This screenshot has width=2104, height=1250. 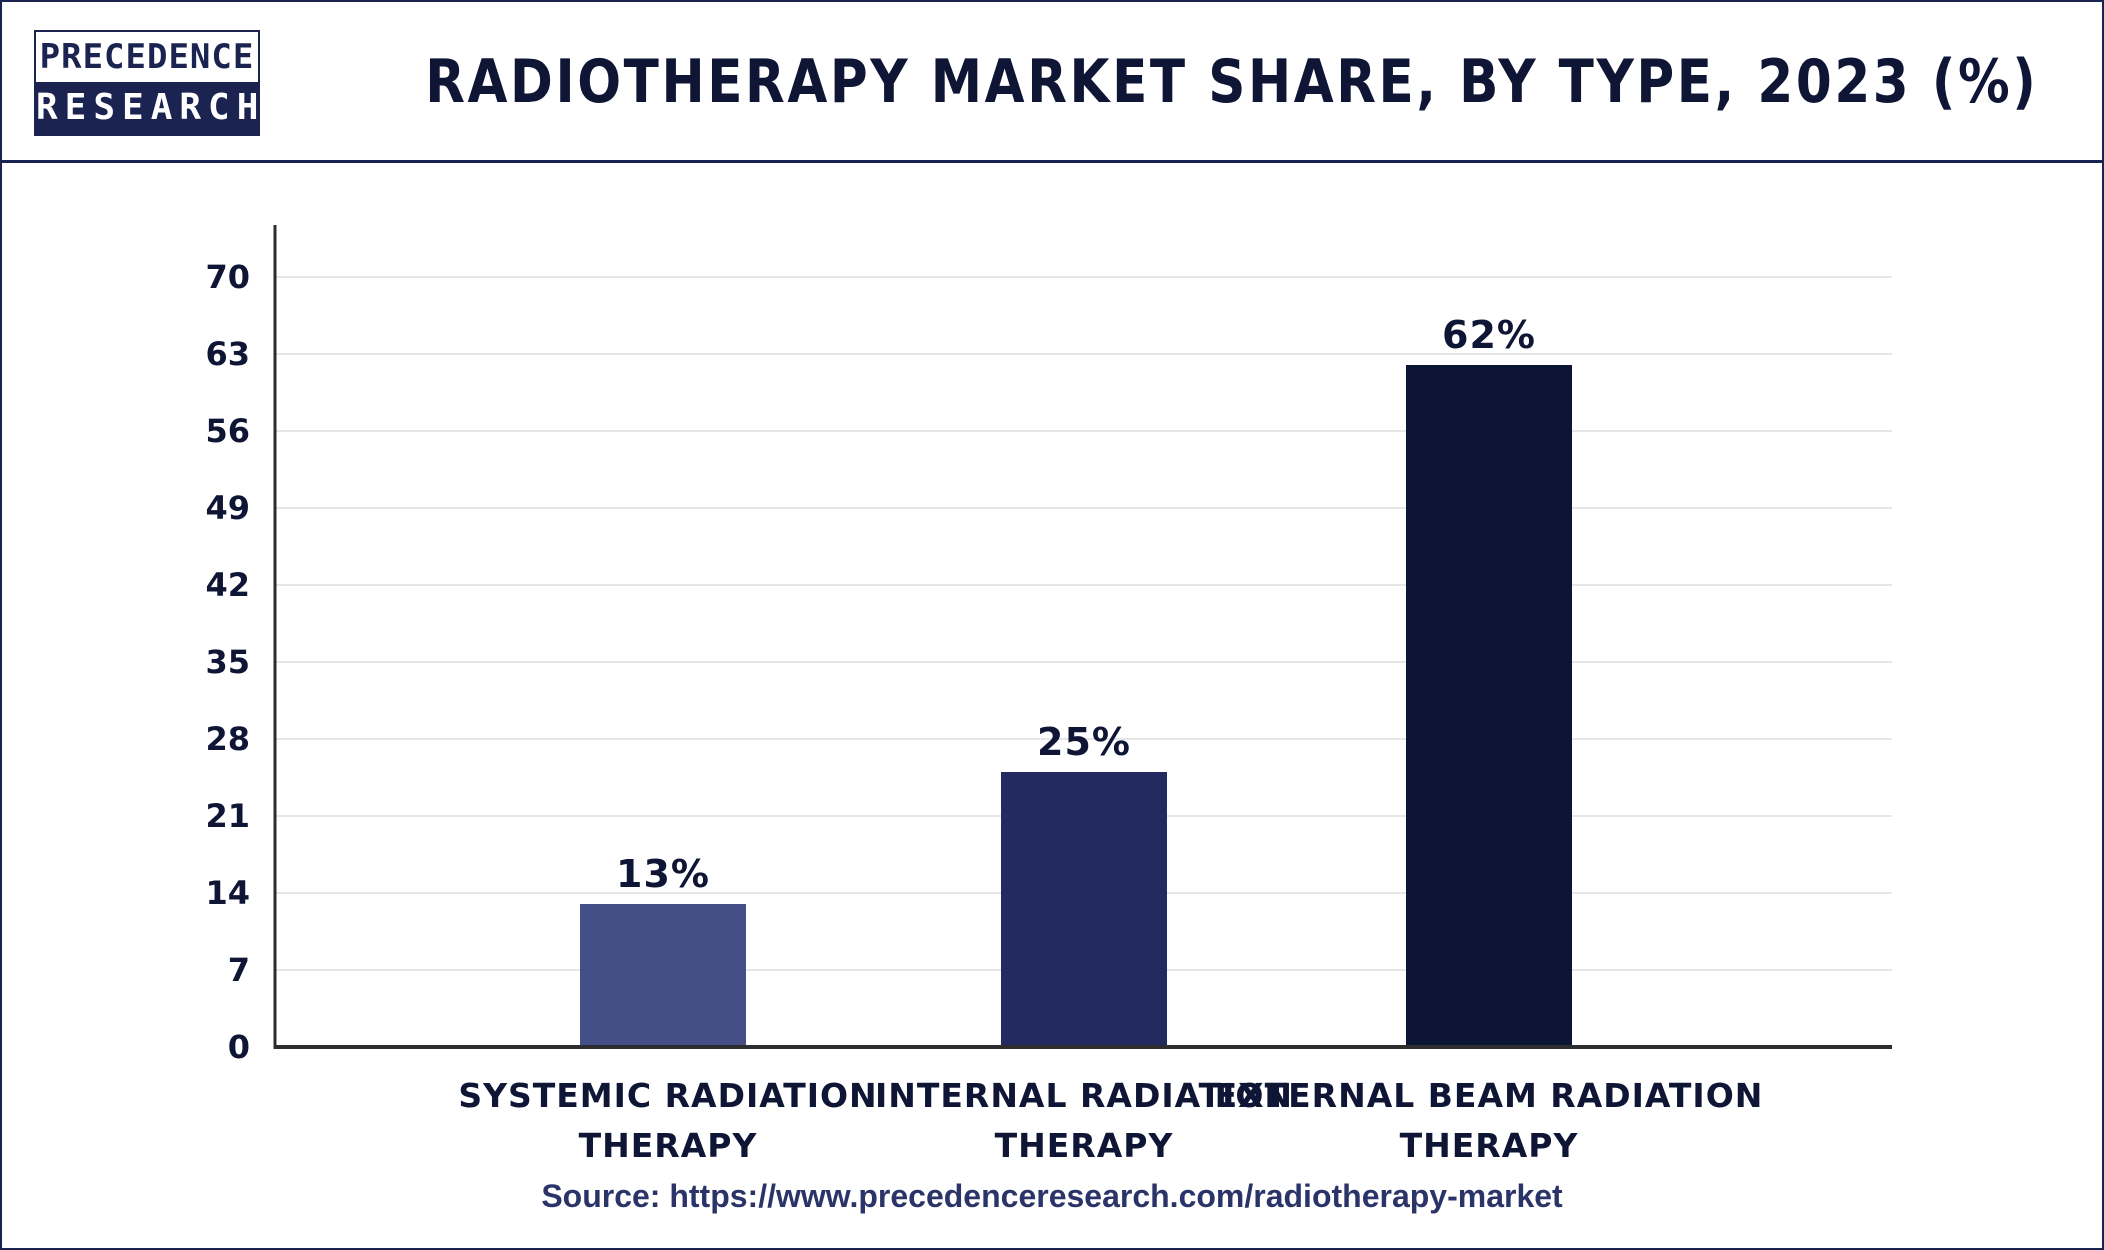 What do you see at coordinates (227, 354) in the screenshot?
I see `y-tick-label: 63` at bounding box center [227, 354].